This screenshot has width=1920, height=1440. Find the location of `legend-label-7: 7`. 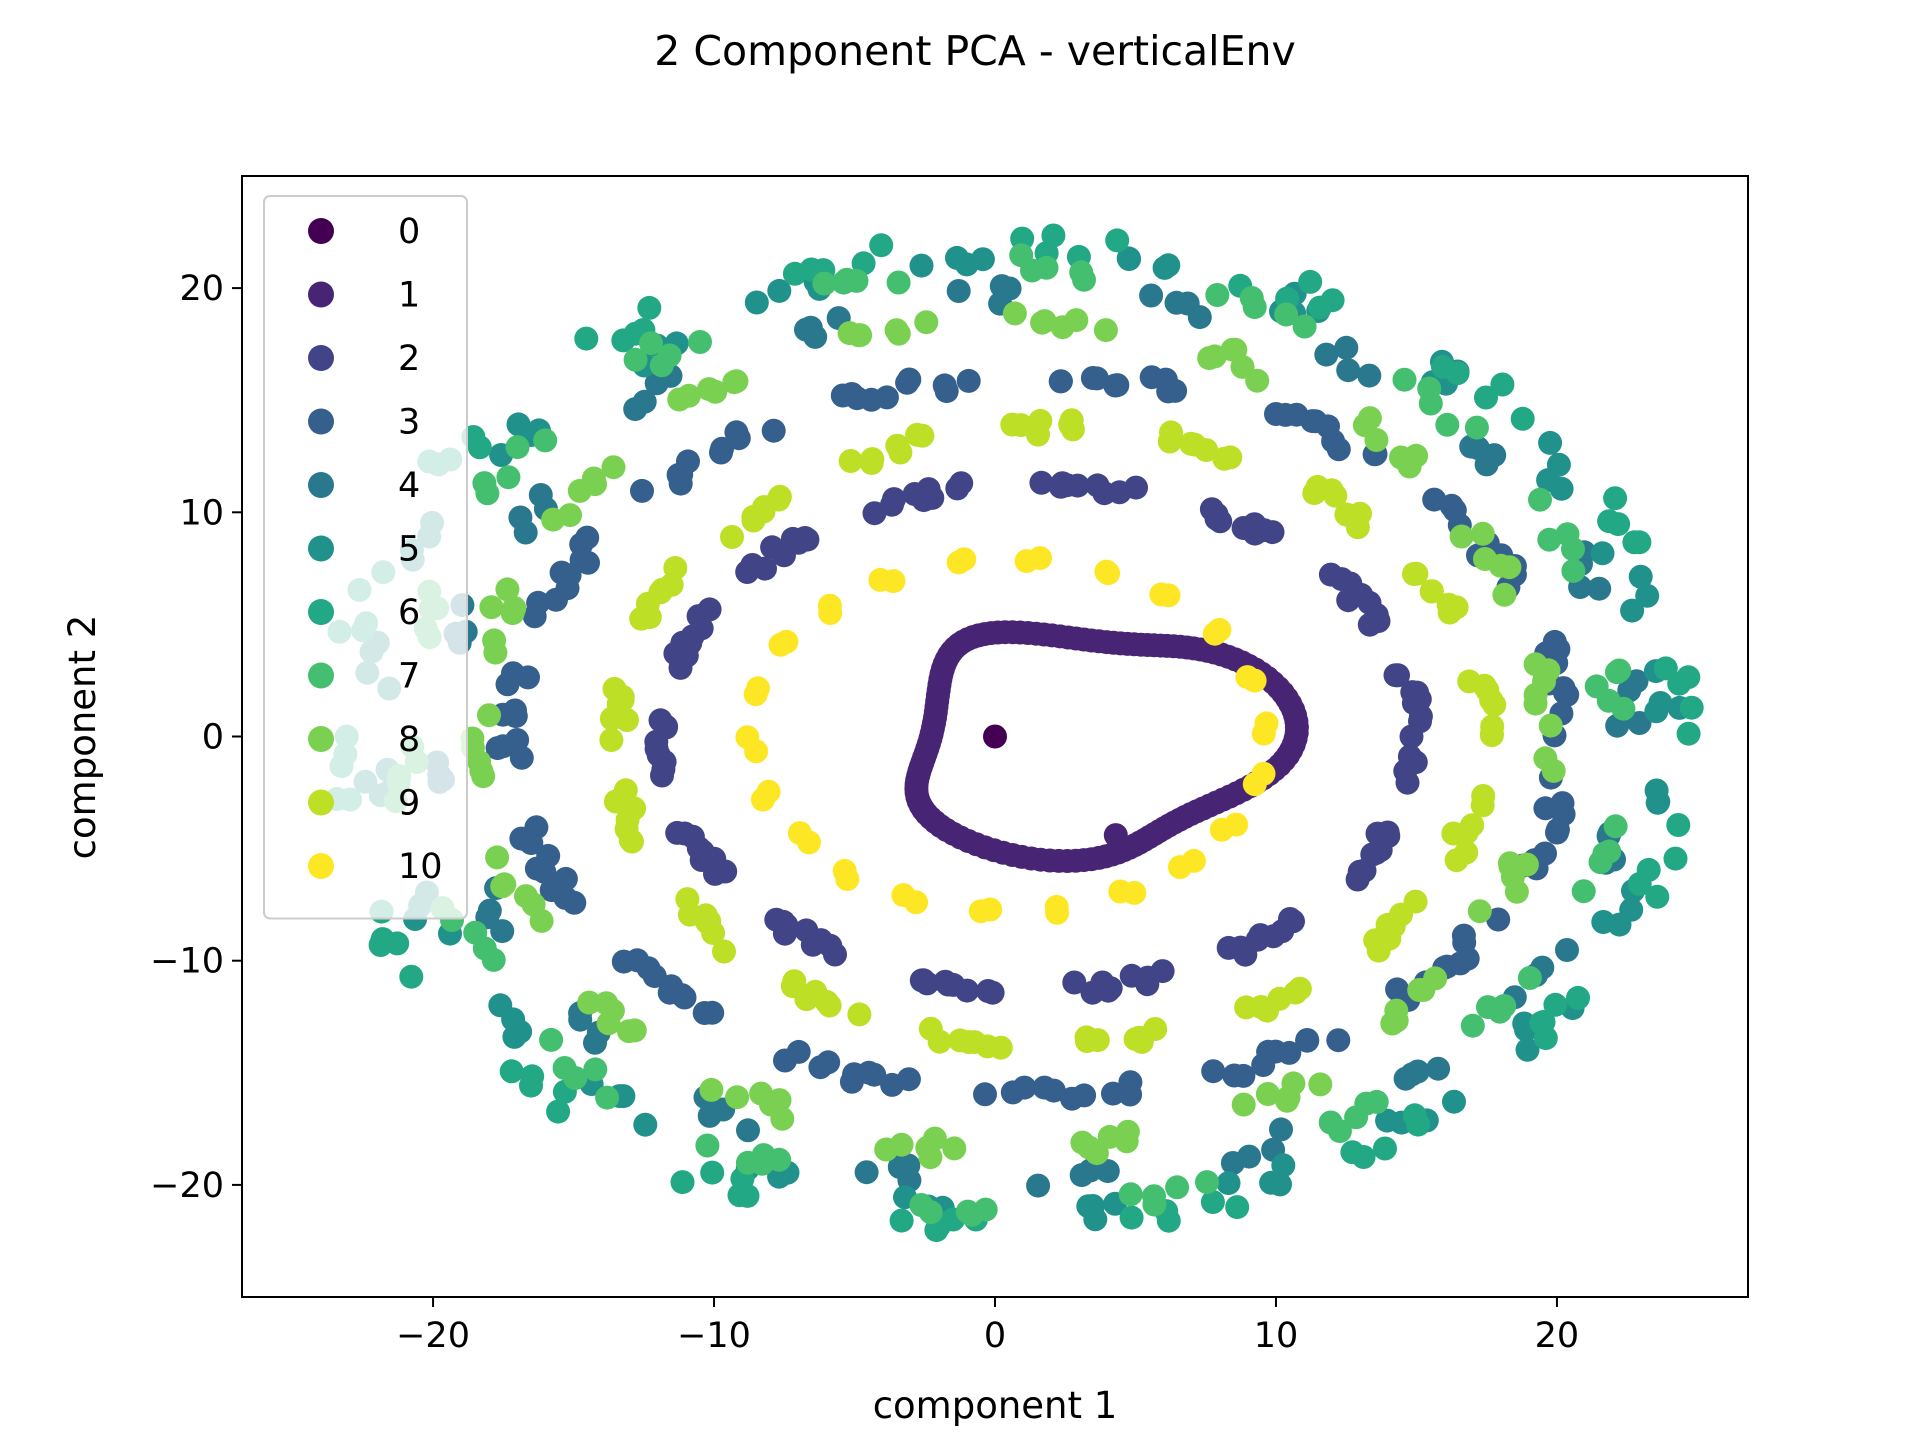

legend-label-7: 7 is located at coordinates (409, 677).